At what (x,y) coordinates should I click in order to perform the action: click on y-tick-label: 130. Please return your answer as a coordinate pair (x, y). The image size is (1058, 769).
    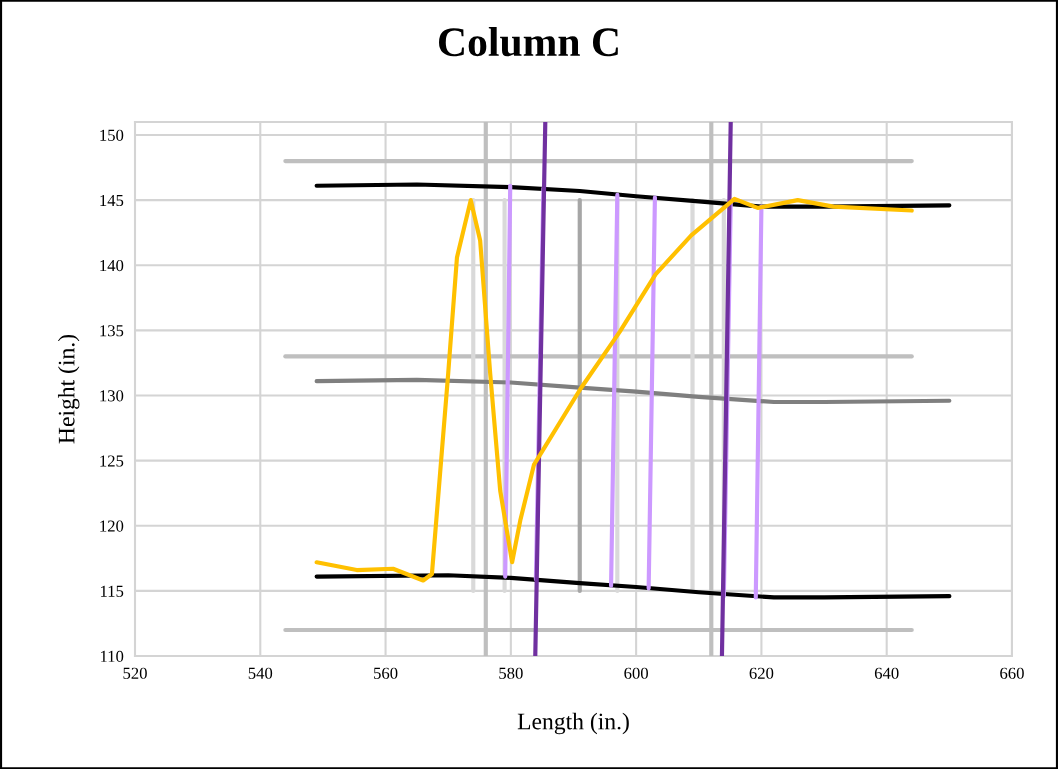
    Looking at the image, I should click on (112, 396).